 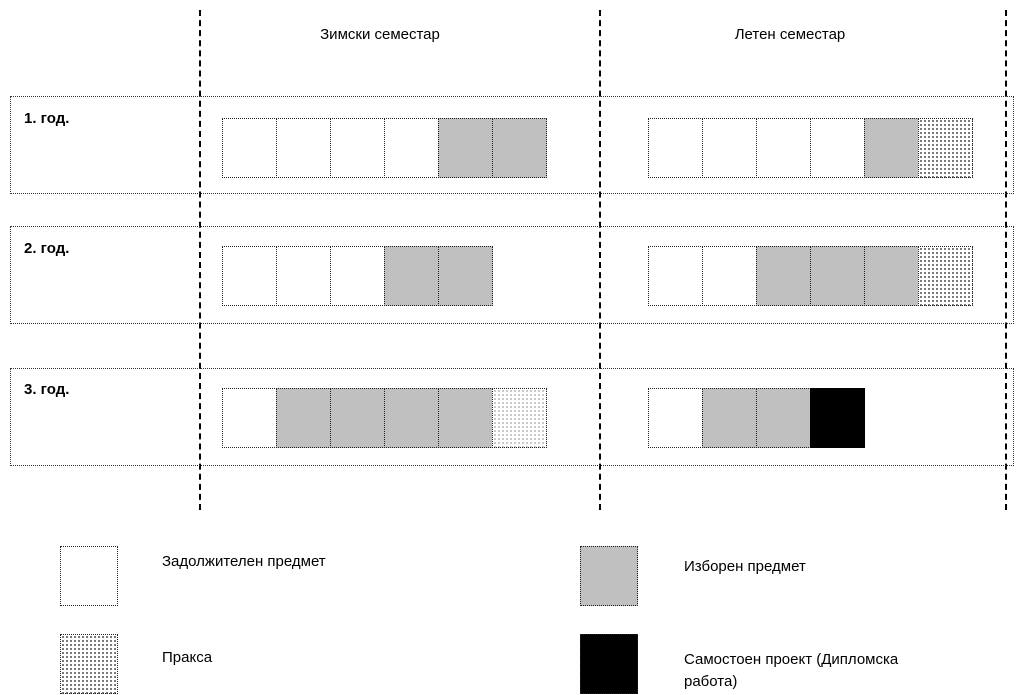 What do you see at coordinates (200, 260) in the screenshot?
I see `separator-left` at bounding box center [200, 260].